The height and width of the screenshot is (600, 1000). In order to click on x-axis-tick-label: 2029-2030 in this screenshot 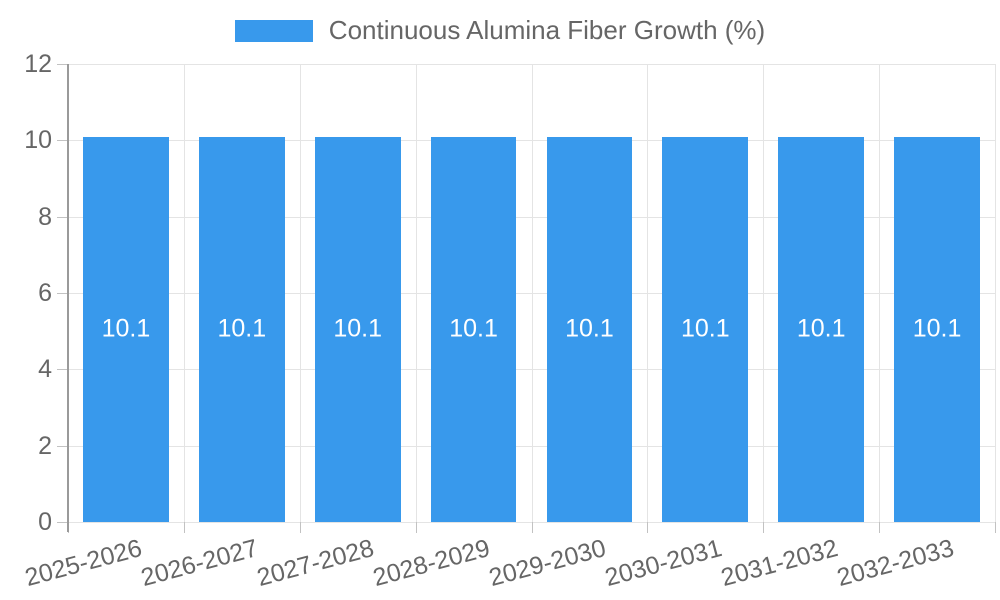, I will do `click(547, 563)`.